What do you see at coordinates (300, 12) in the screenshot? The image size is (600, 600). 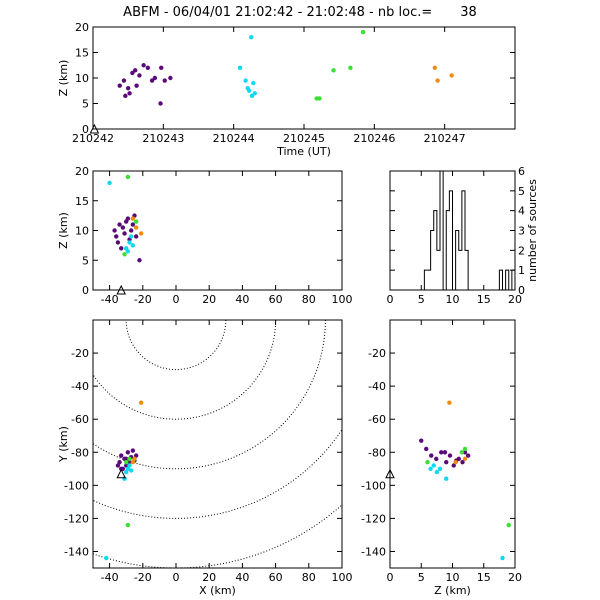 I see `title-time-range: 21:02:42 - 21:02:48` at bounding box center [300, 12].